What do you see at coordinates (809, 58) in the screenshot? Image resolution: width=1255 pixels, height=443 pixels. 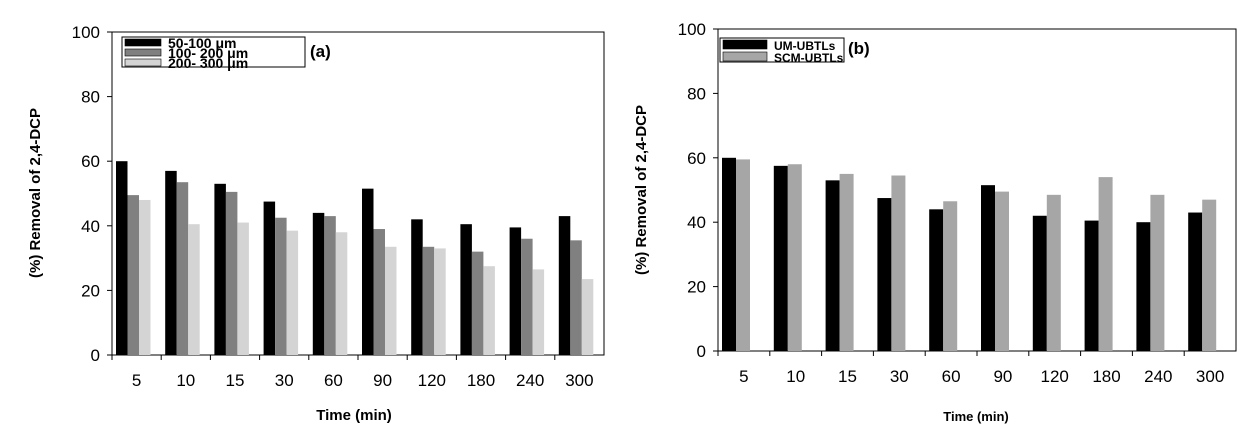 I see `legend-label: SCM-UBTLs` at bounding box center [809, 58].